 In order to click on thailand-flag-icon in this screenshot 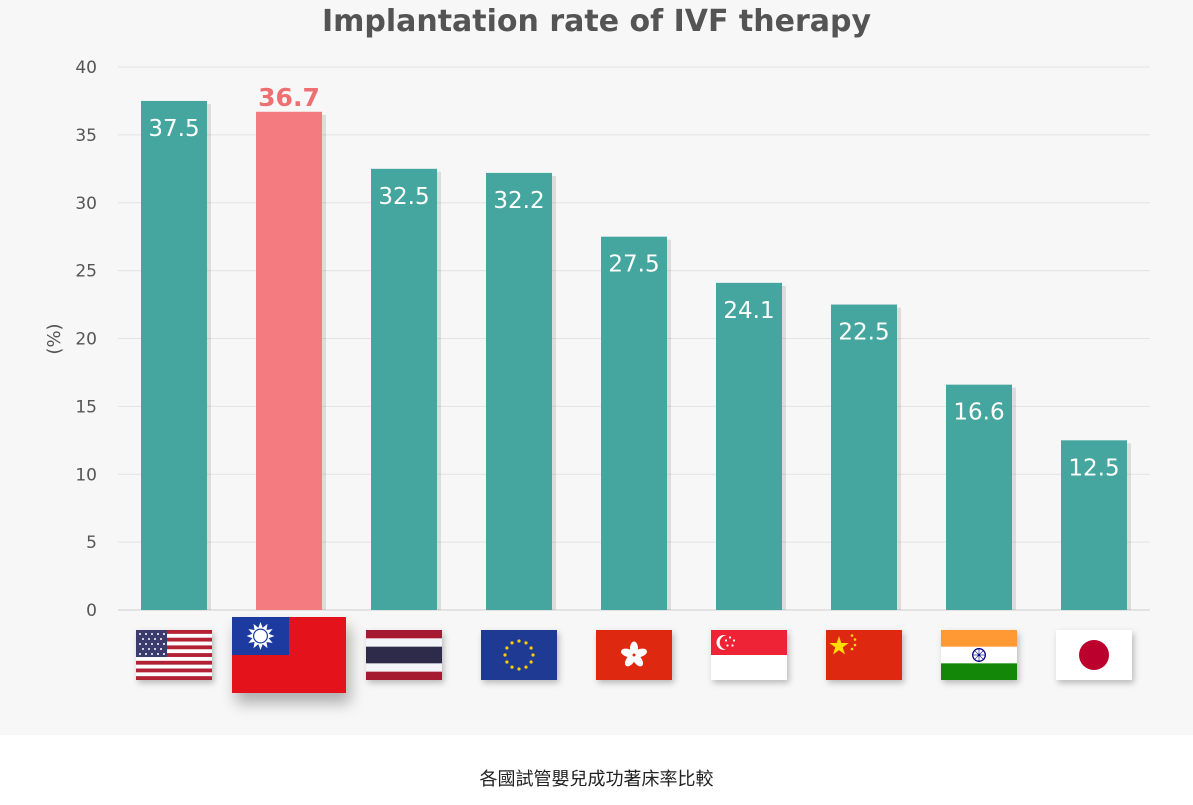, I will do `click(404, 655)`.